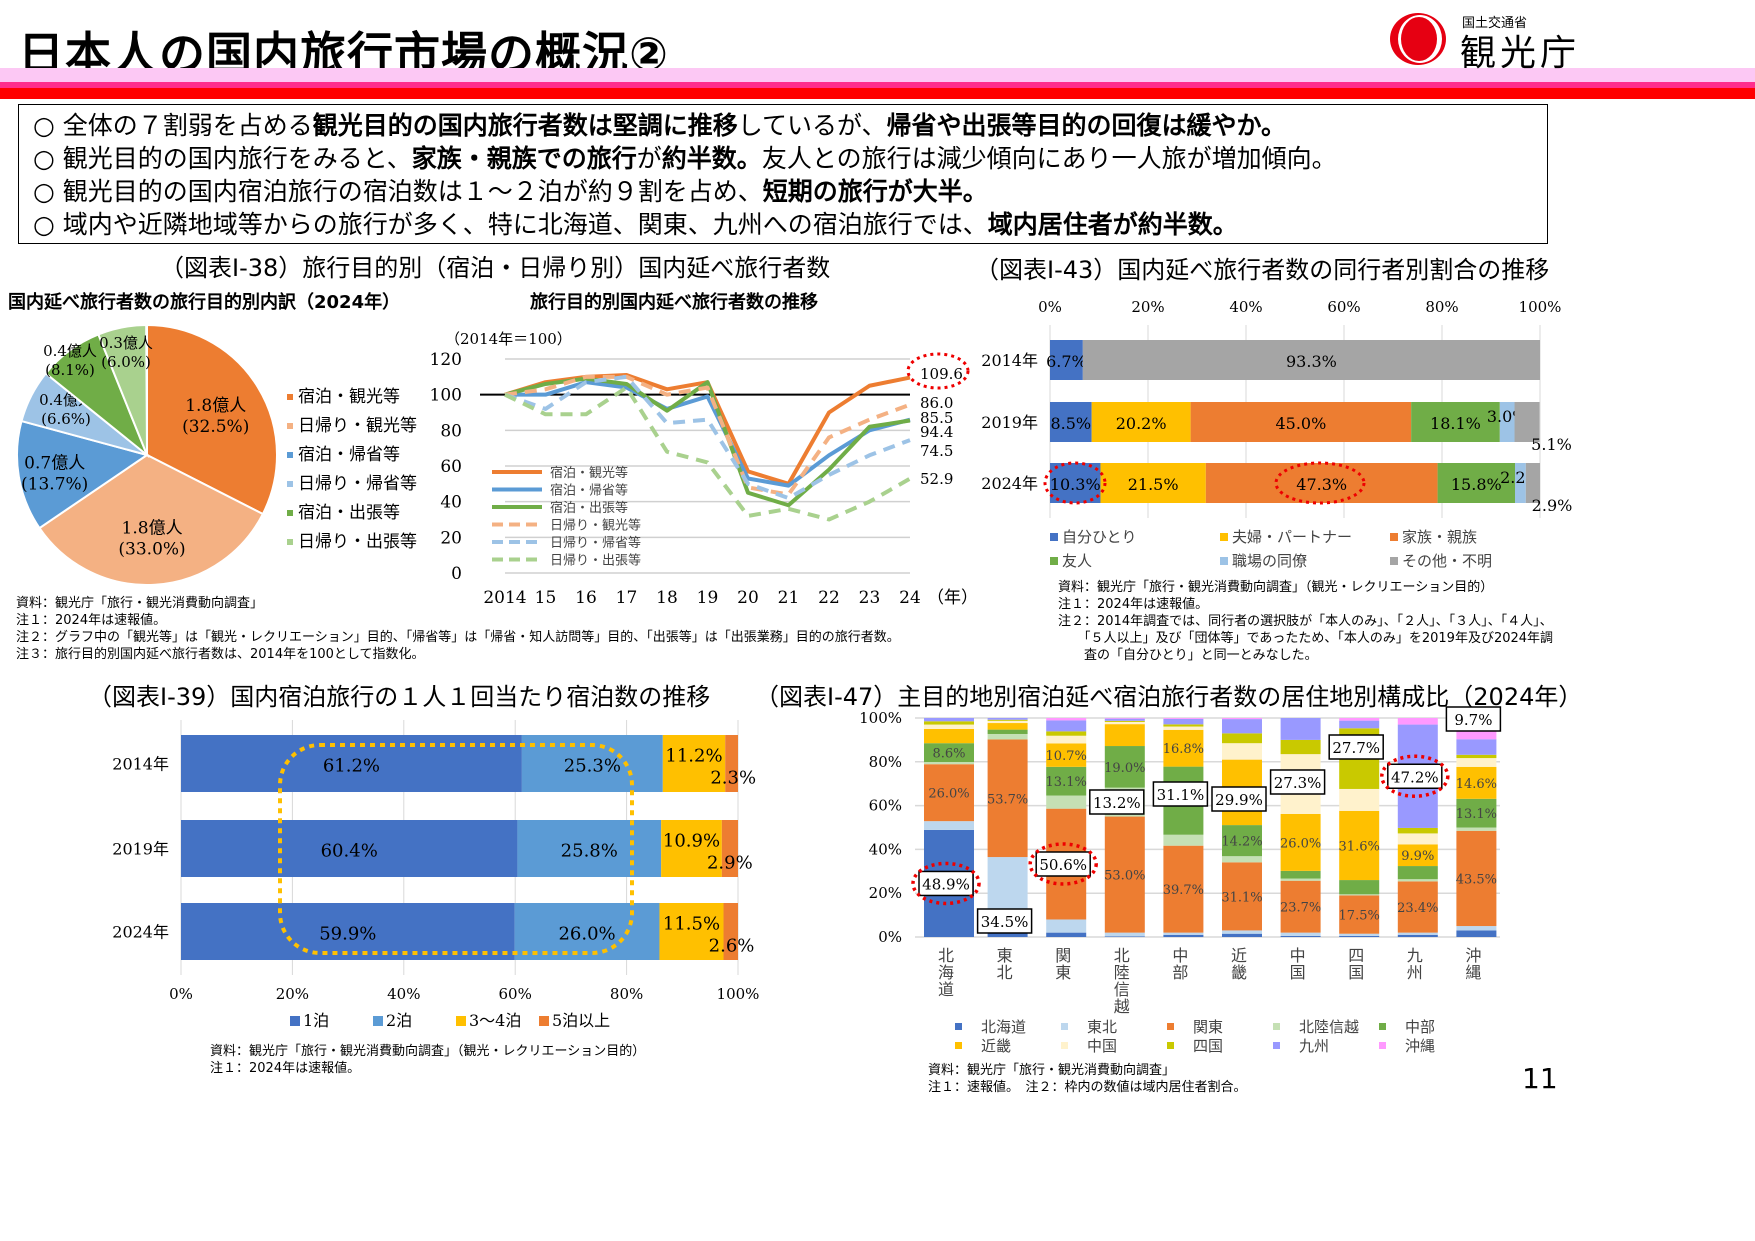 The height and width of the screenshot is (1241, 1755). I want to click on x-tick-label: 20, so click(748, 598).